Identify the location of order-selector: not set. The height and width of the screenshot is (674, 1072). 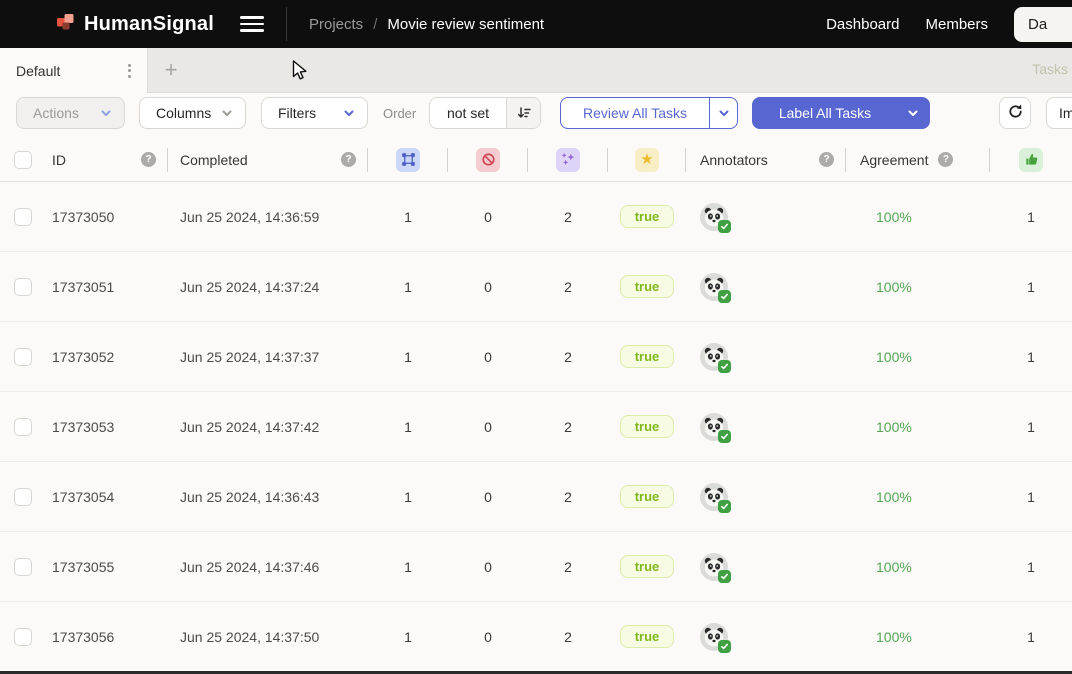
(485, 113).